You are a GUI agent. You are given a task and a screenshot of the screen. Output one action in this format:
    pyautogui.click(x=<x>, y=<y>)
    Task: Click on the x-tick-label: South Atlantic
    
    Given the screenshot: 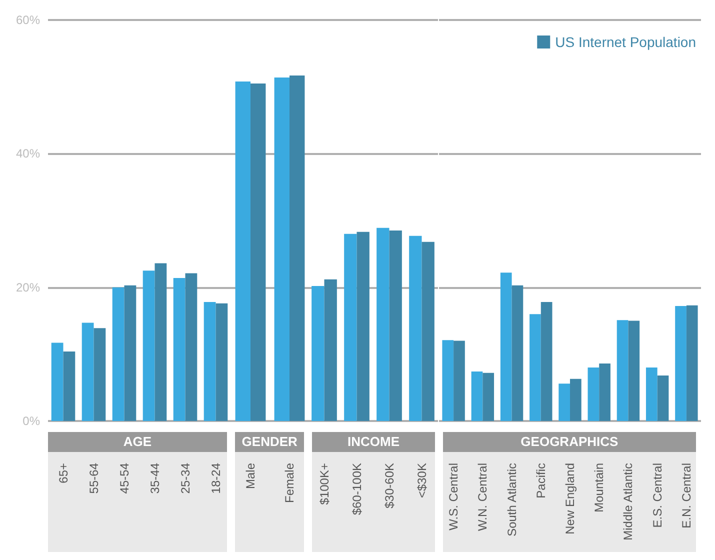 What is the action you would take?
    pyautogui.click(x=511, y=499)
    